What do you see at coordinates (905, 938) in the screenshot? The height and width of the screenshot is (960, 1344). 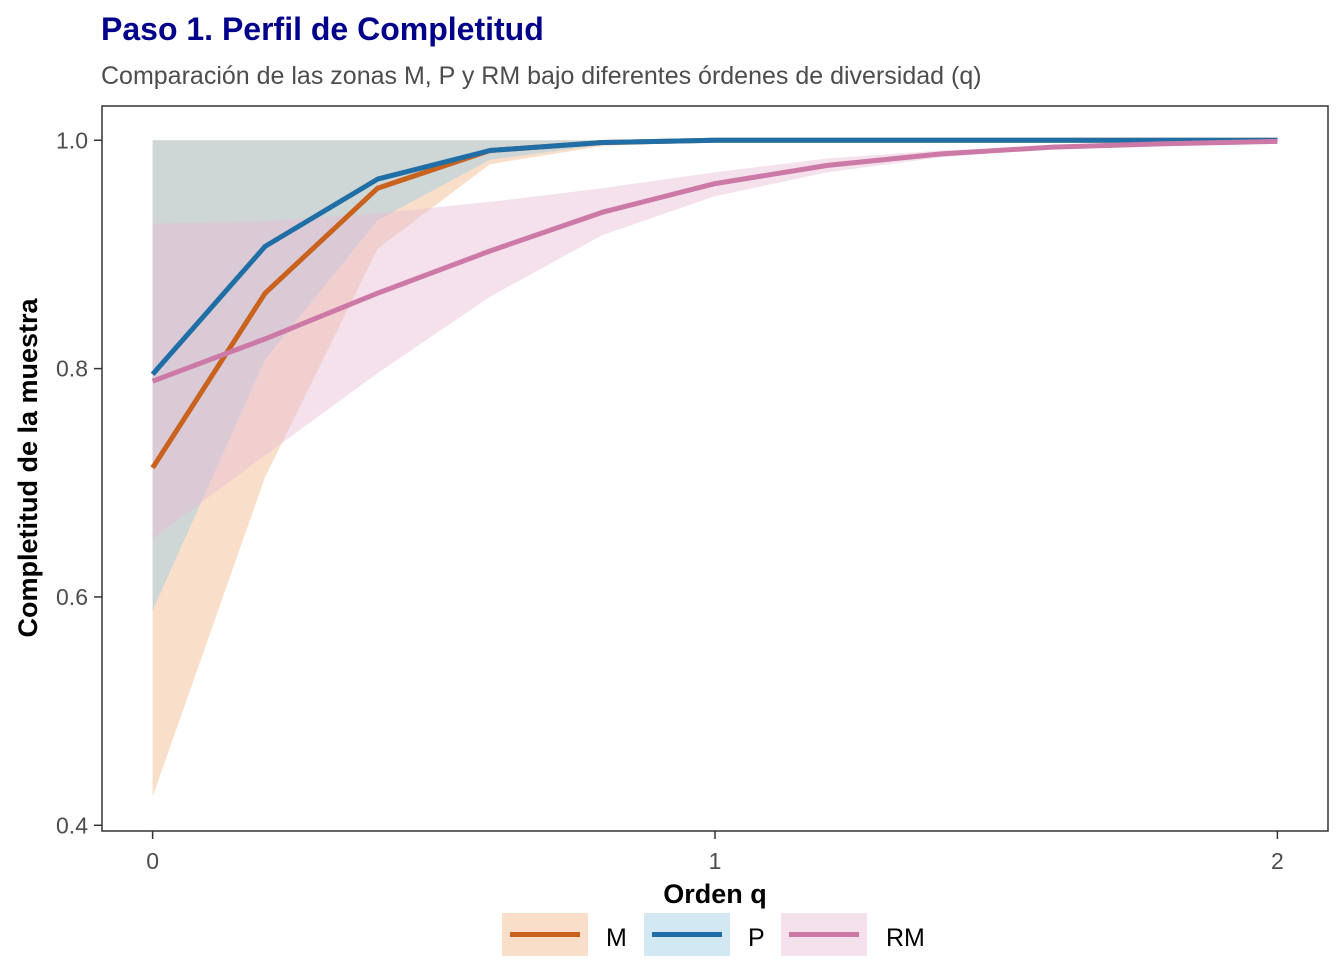 I see `legend-label: RM` at bounding box center [905, 938].